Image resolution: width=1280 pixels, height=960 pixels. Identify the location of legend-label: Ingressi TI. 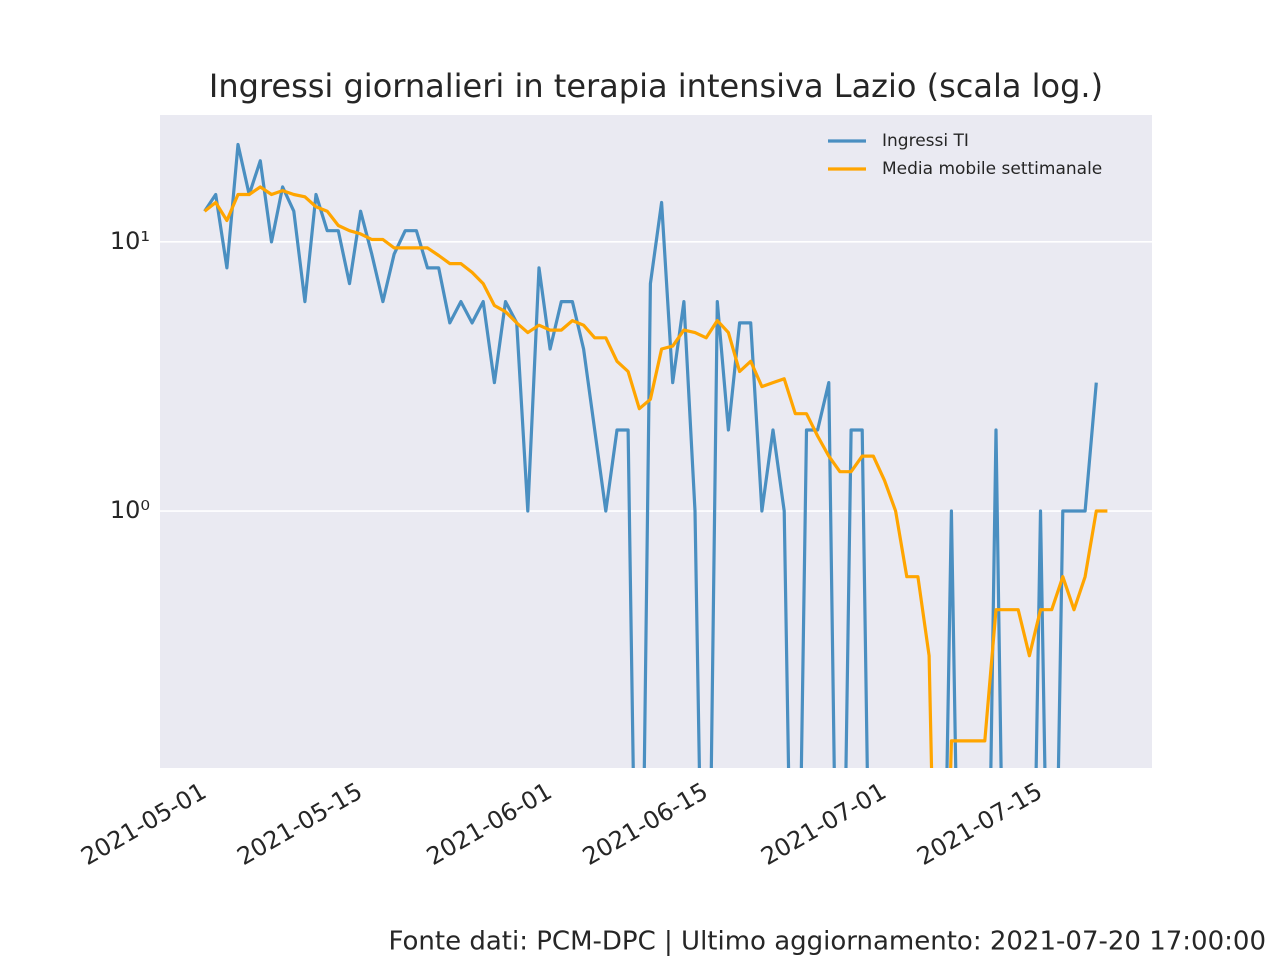
(925, 141).